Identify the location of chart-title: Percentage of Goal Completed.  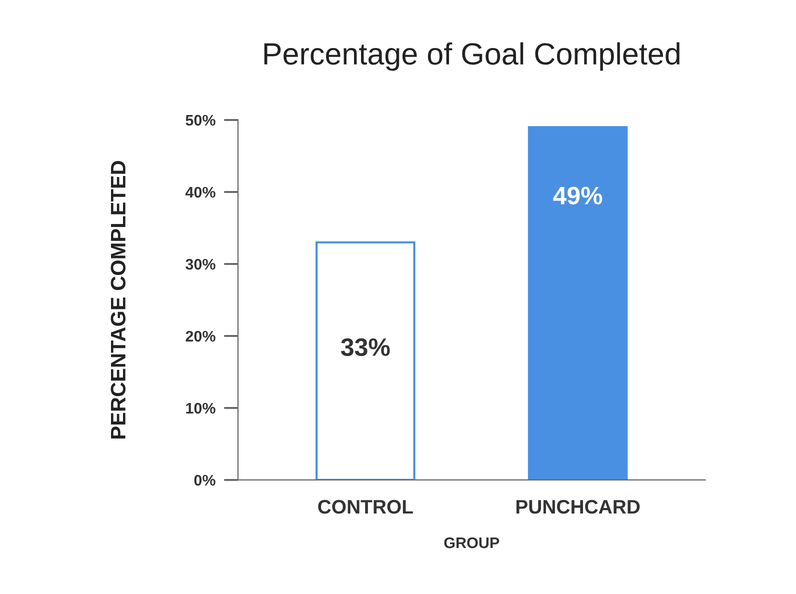
(472, 56).